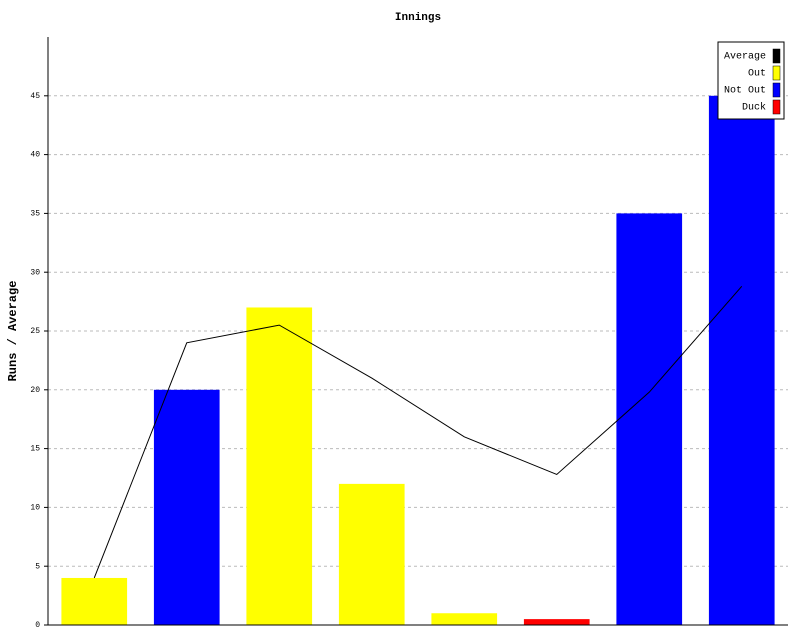 This screenshot has width=800, height=640. Describe the element at coordinates (35, 508) in the screenshot. I see `y-tick-label: 10` at that location.